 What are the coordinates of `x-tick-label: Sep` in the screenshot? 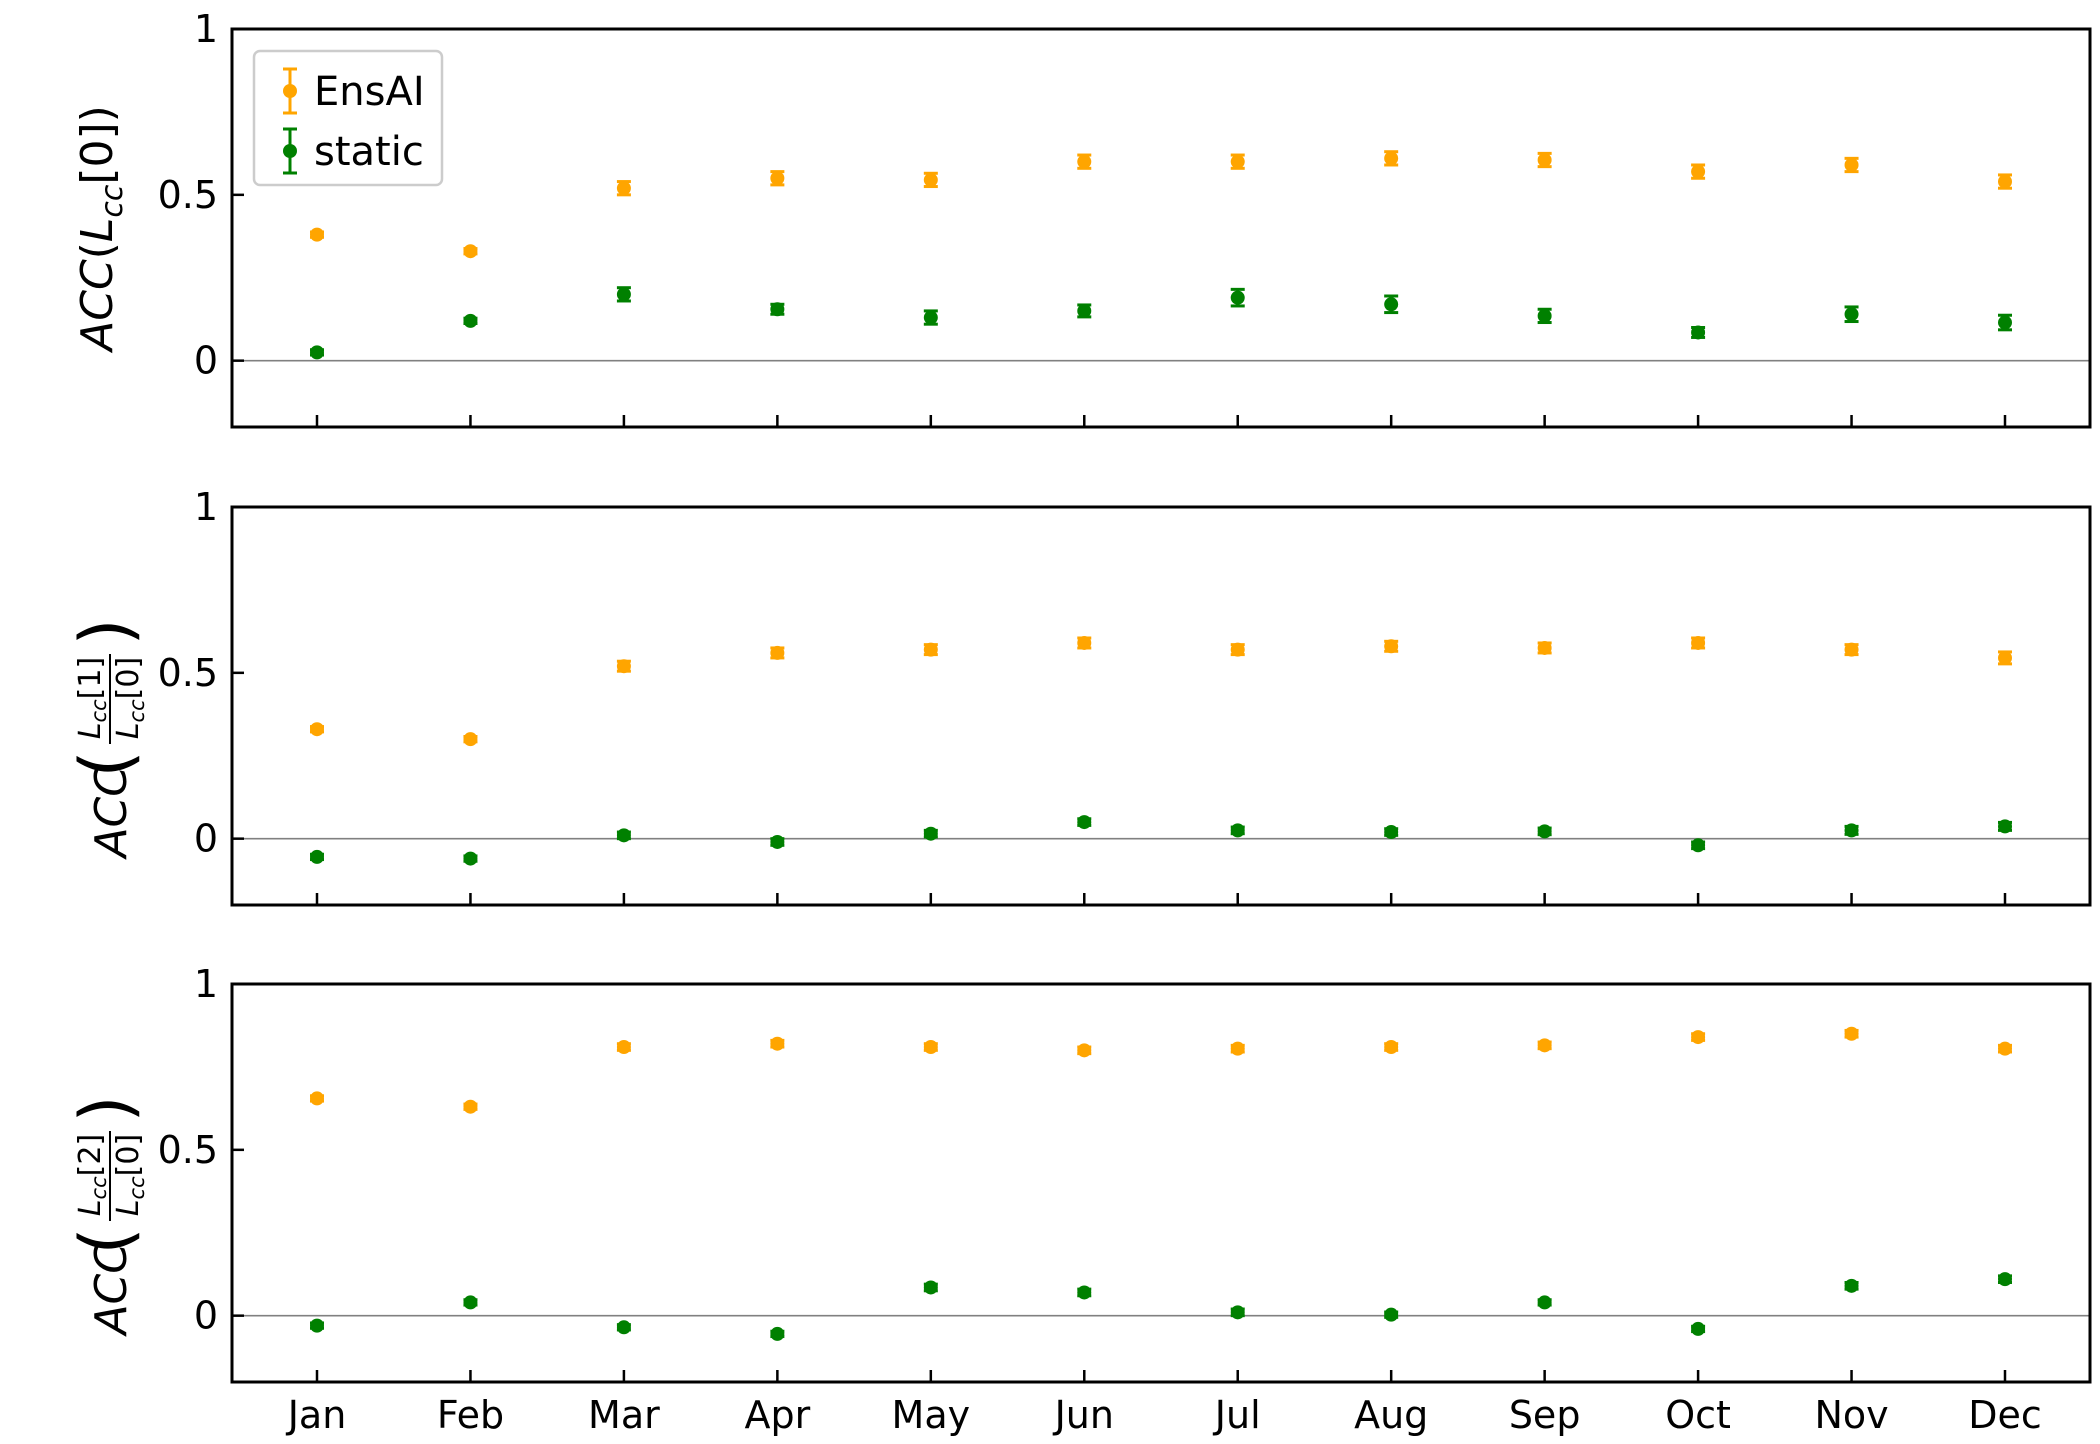 It's located at (1545, 1415).